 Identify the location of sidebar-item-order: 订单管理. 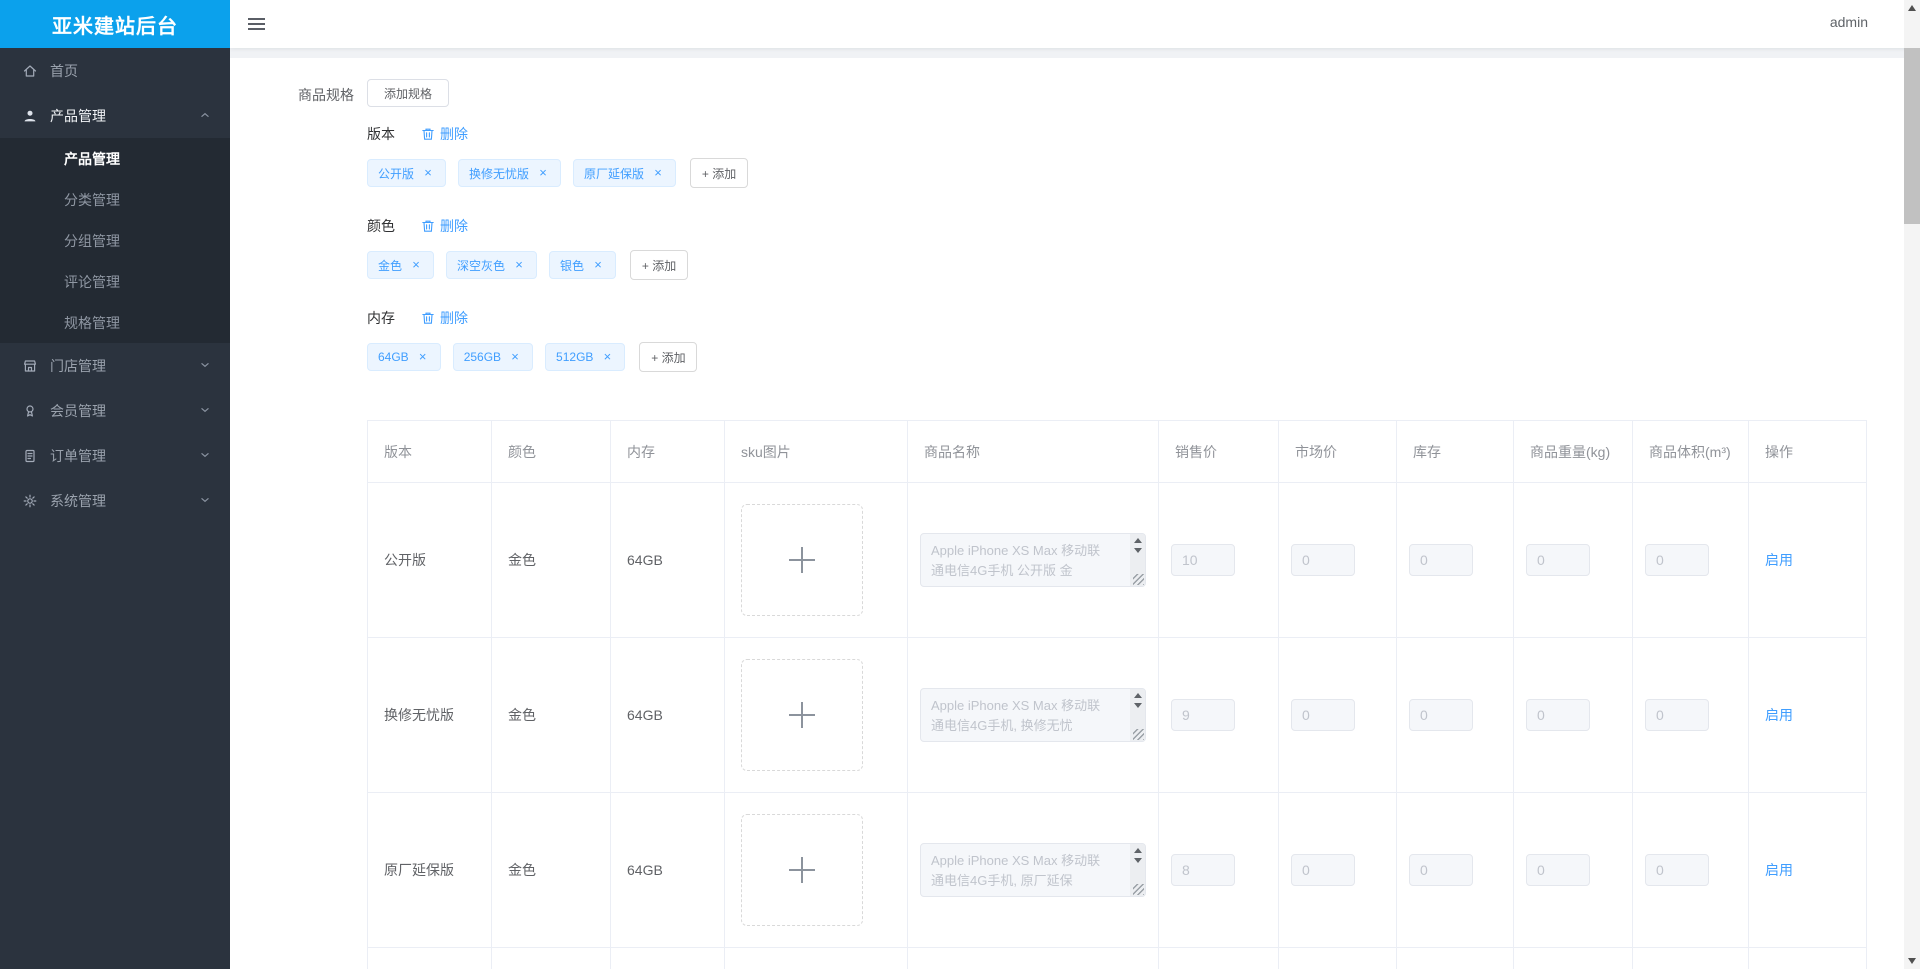
(115, 455).